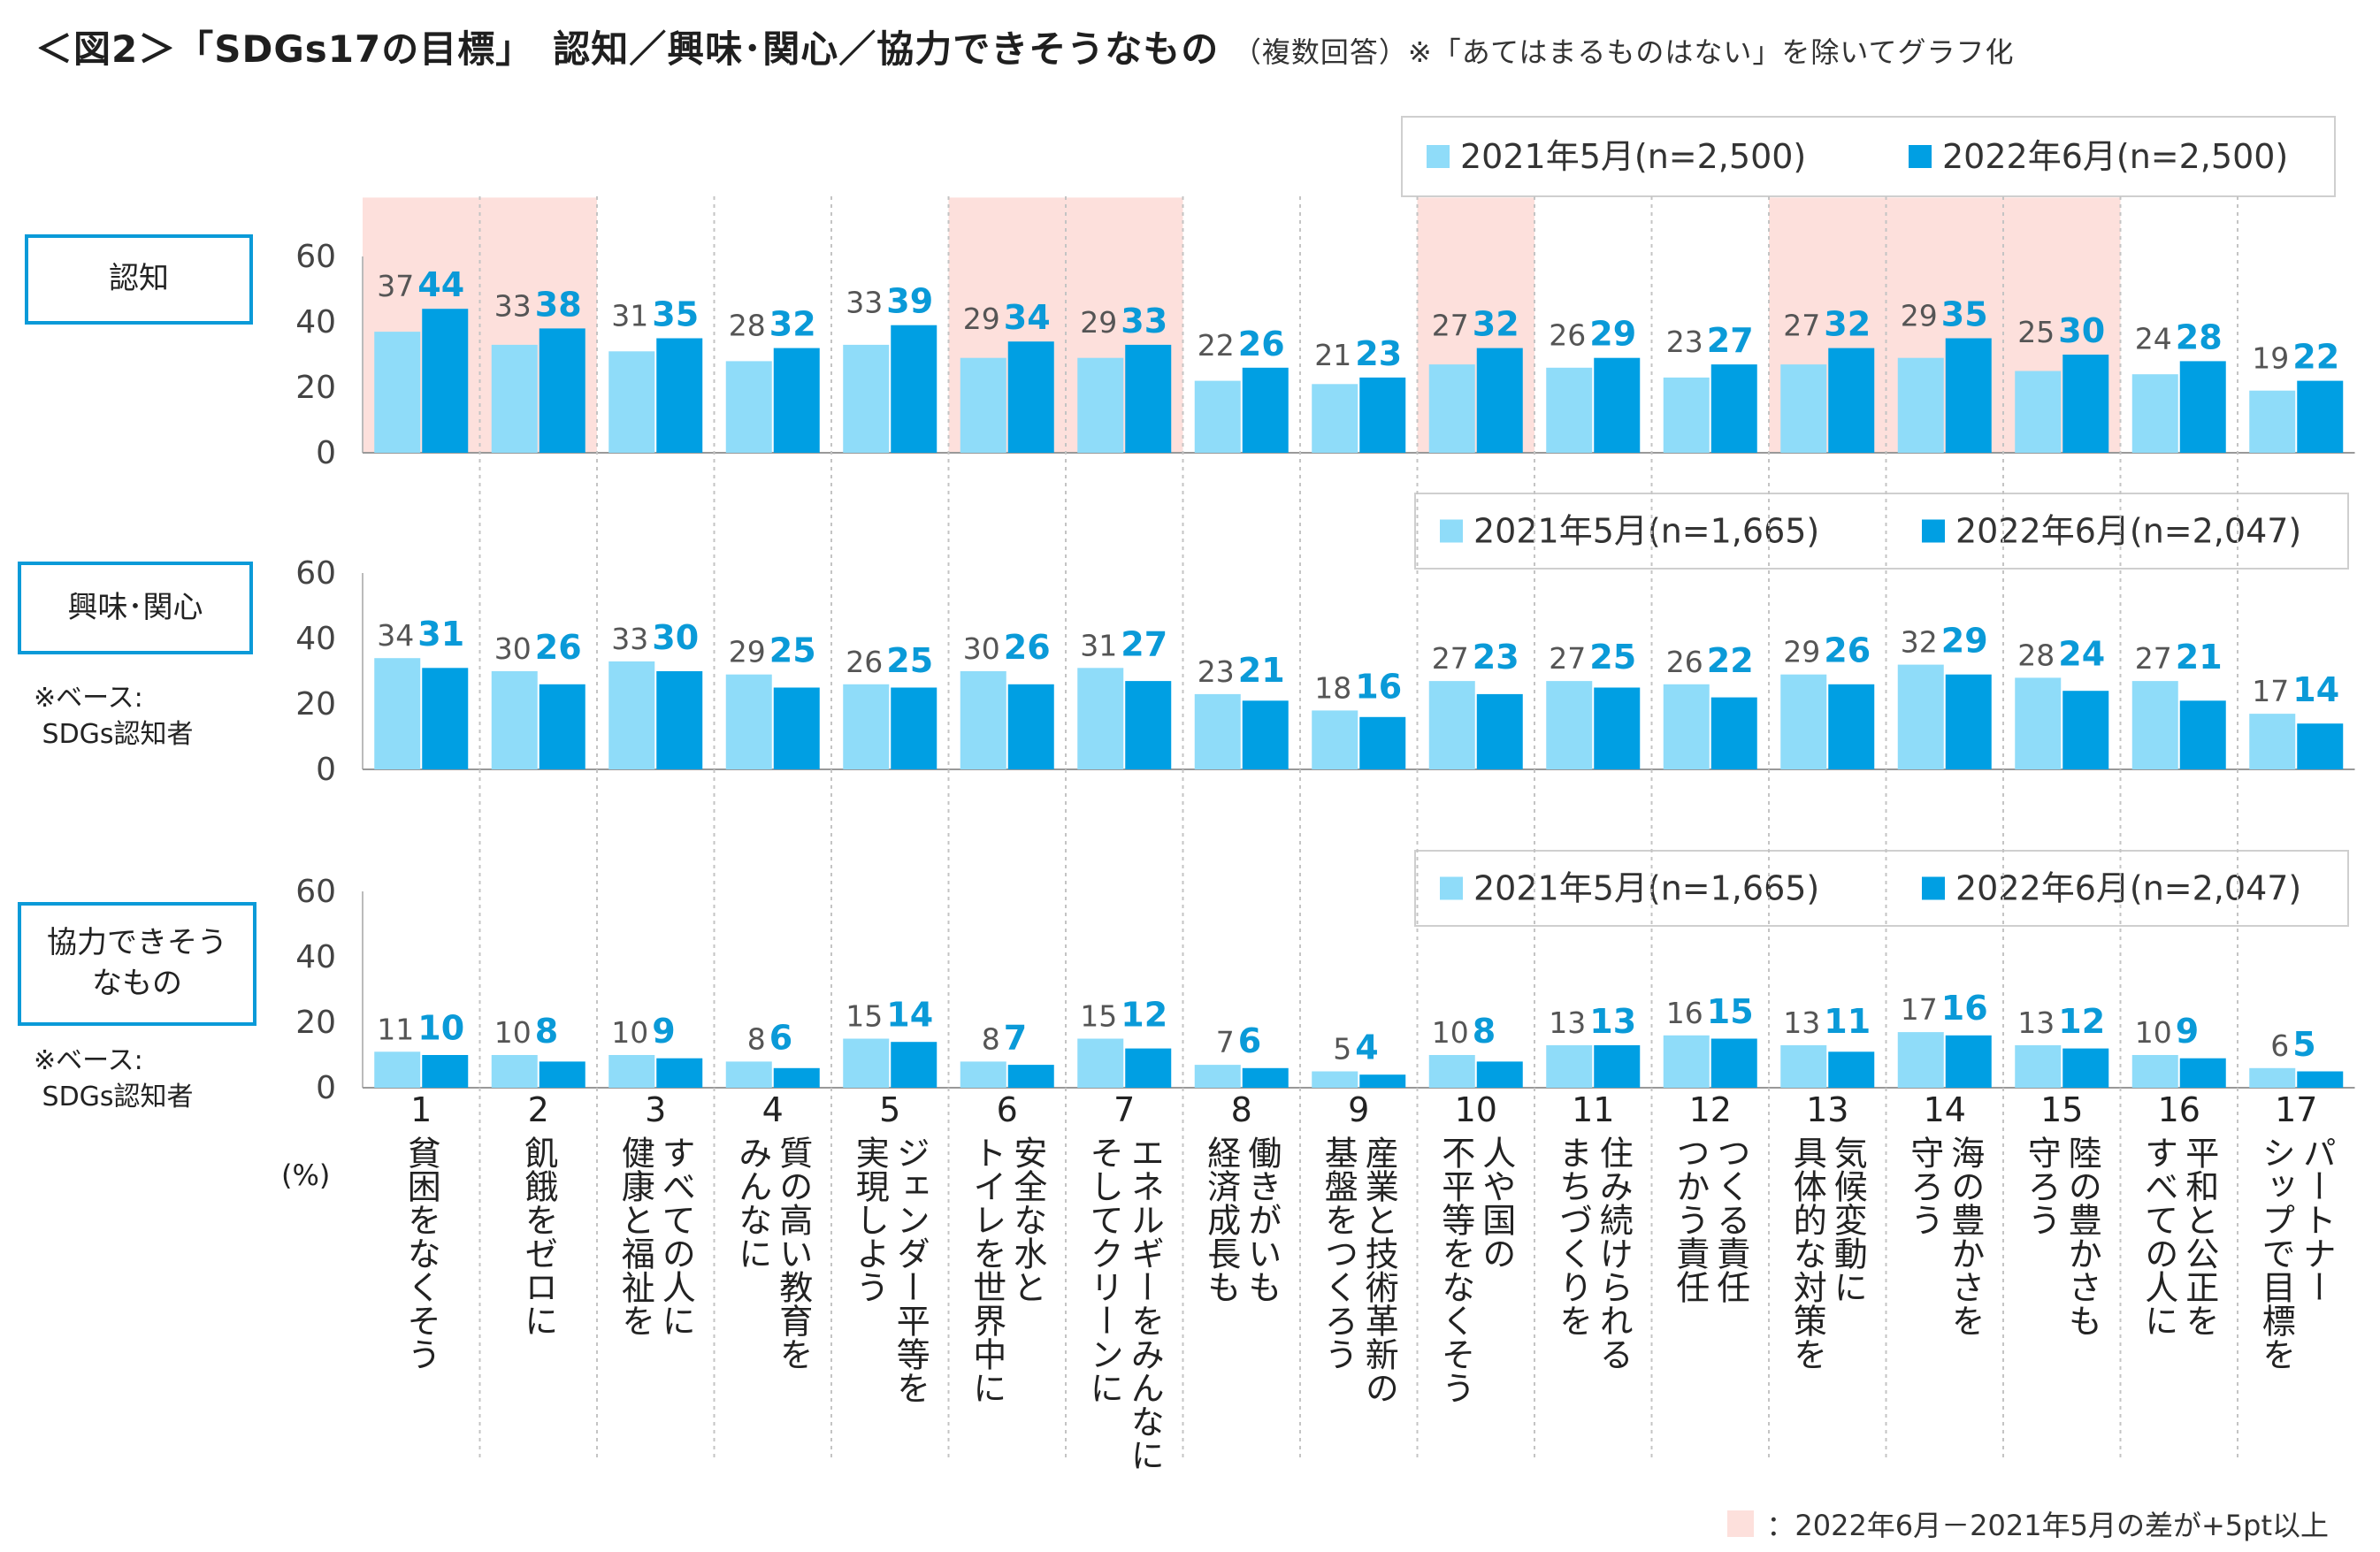 The height and width of the screenshot is (1552, 2380). Describe the element at coordinates (2199, 336) in the screenshot. I see `value-label-2022: 28` at that location.